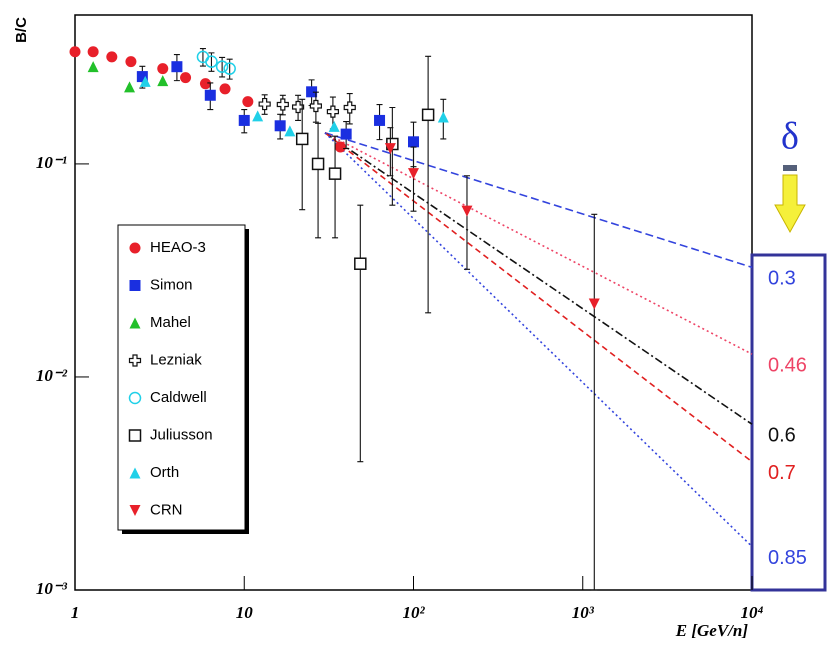 Image resolution: width=829 pixels, height=650 pixels. Describe the element at coordinates (181, 377) in the screenshot. I see `legend-box` at that location.